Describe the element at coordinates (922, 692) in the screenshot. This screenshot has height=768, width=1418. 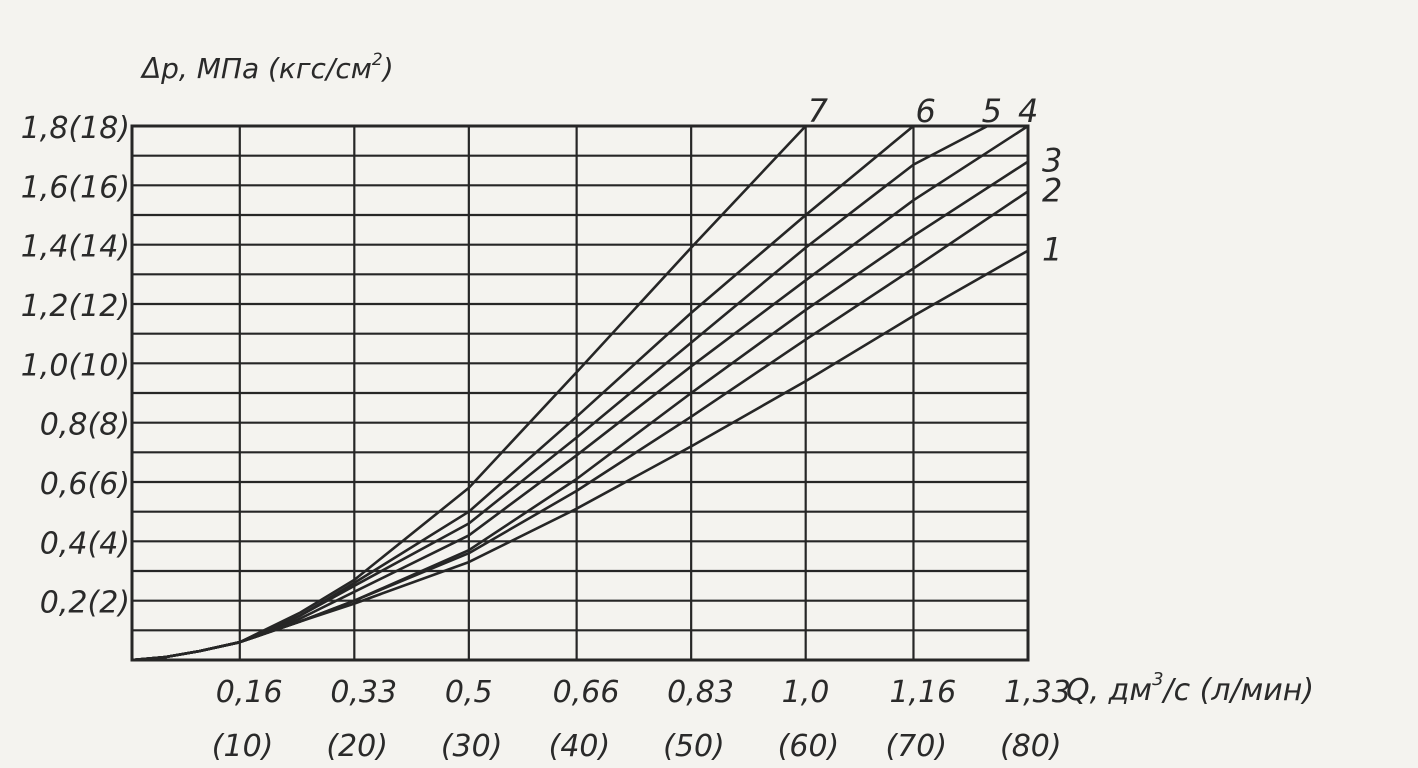
I see `x-tick-label: 1,16` at that location.